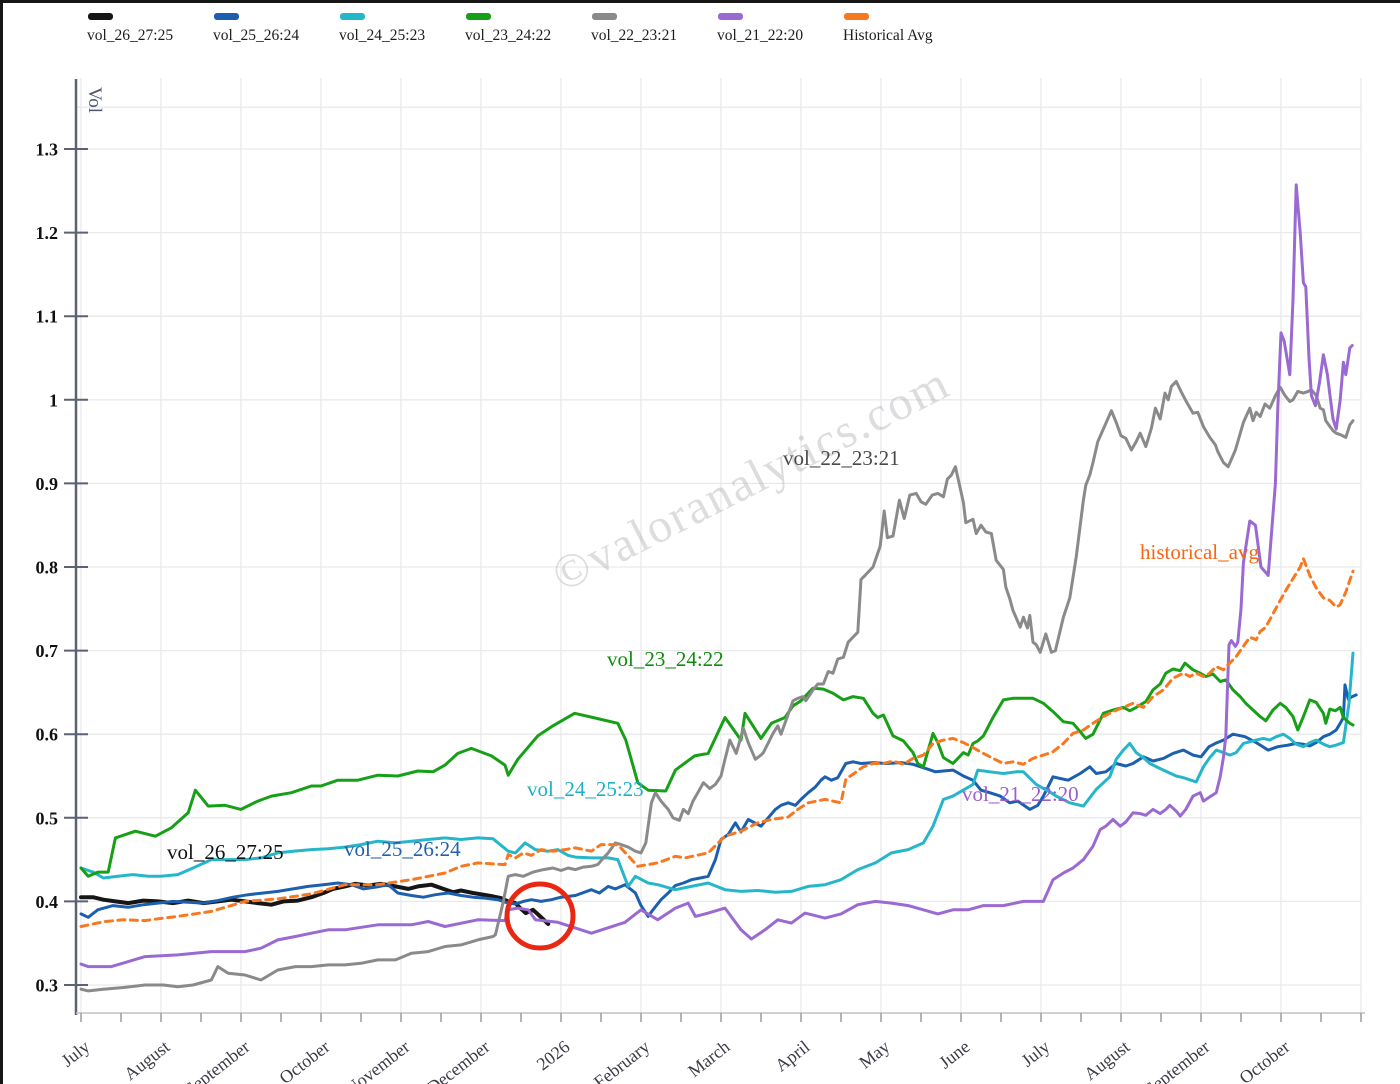 The height and width of the screenshot is (1084, 1400). I want to click on y-tick-label: 0.8, so click(47, 568).